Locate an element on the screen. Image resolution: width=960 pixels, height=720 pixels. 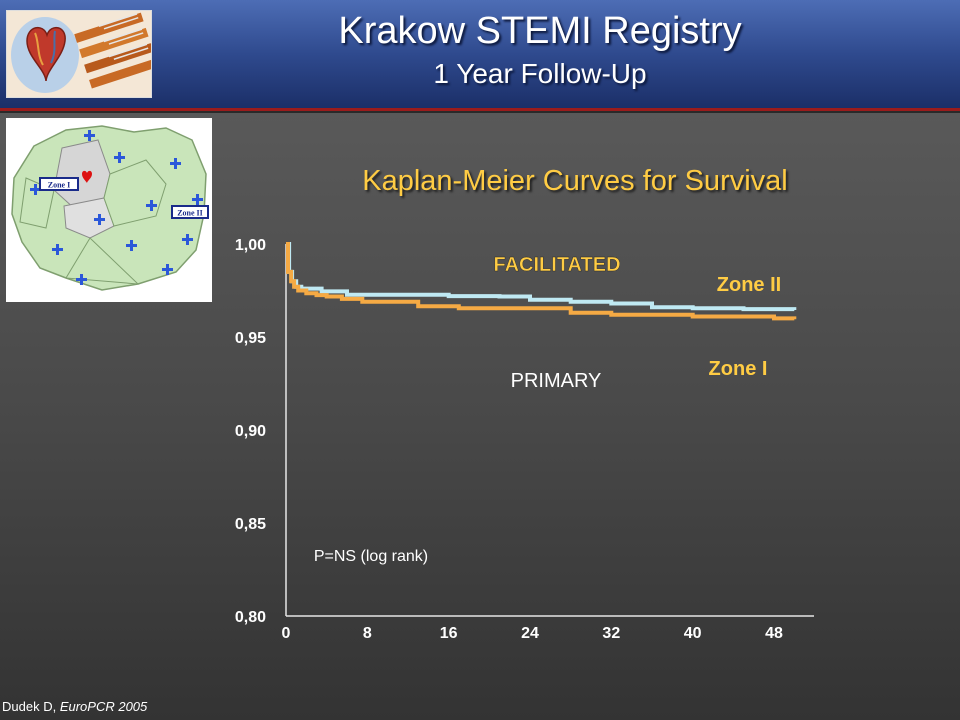
y-tick-label: 0,90 is located at coordinates (250, 431).